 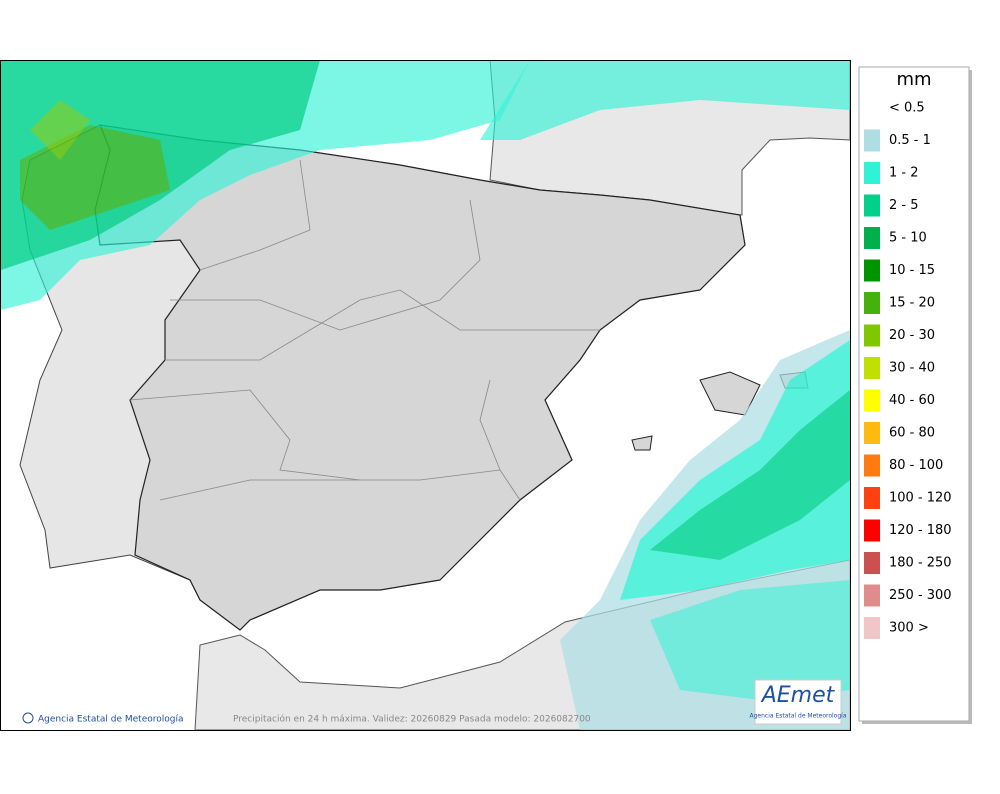 What do you see at coordinates (910, 140) in the screenshot?
I see `legend-label: 0.5 - 1` at bounding box center [910, 140].